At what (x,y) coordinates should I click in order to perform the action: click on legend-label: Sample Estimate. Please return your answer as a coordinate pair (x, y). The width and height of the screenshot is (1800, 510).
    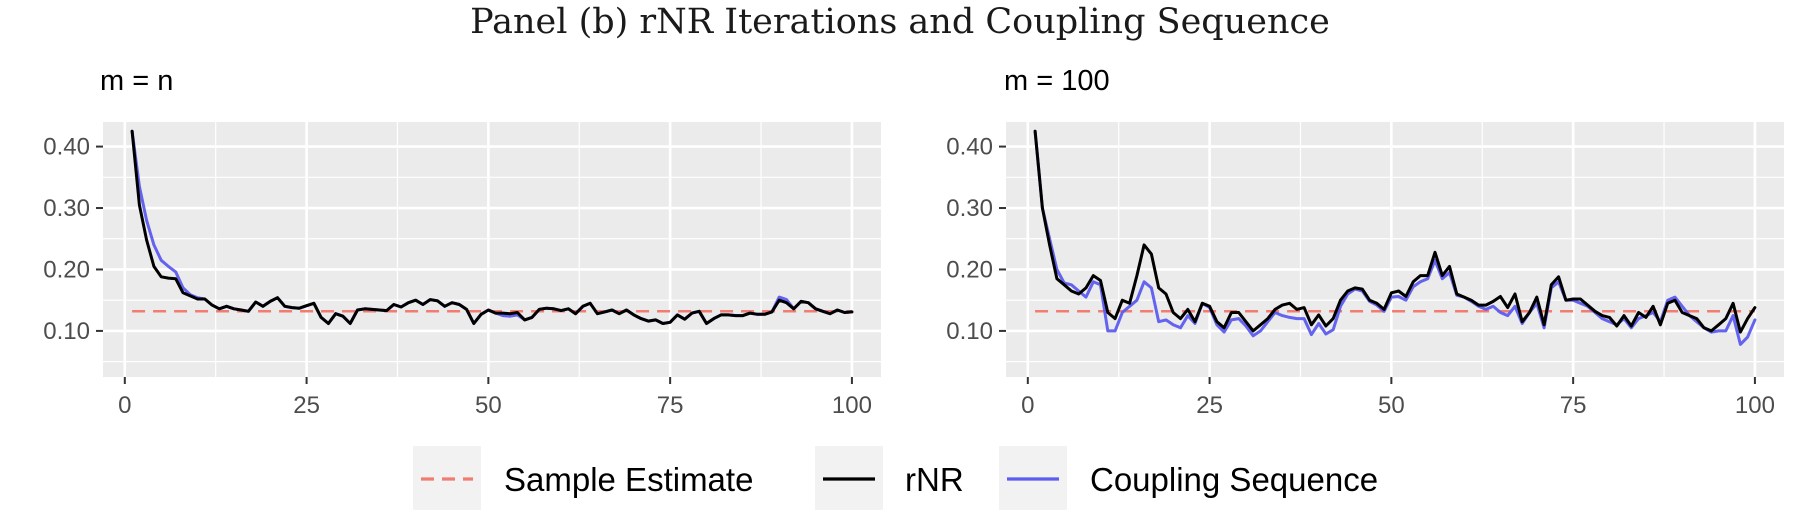
    Looking at the image, I should click on (628, 479).